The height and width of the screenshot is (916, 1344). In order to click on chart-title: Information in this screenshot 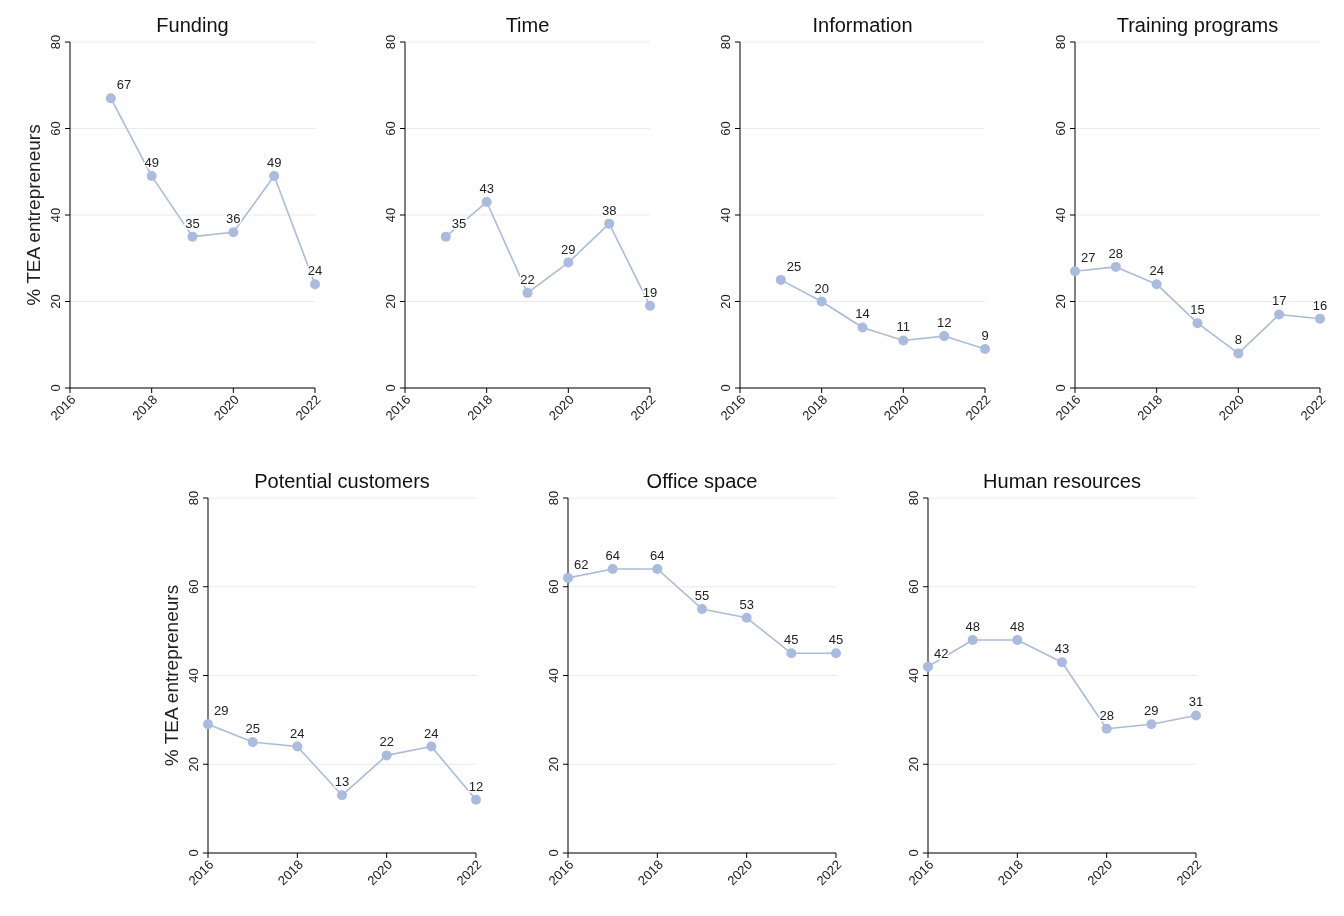, I will do `click(862, 25)`.